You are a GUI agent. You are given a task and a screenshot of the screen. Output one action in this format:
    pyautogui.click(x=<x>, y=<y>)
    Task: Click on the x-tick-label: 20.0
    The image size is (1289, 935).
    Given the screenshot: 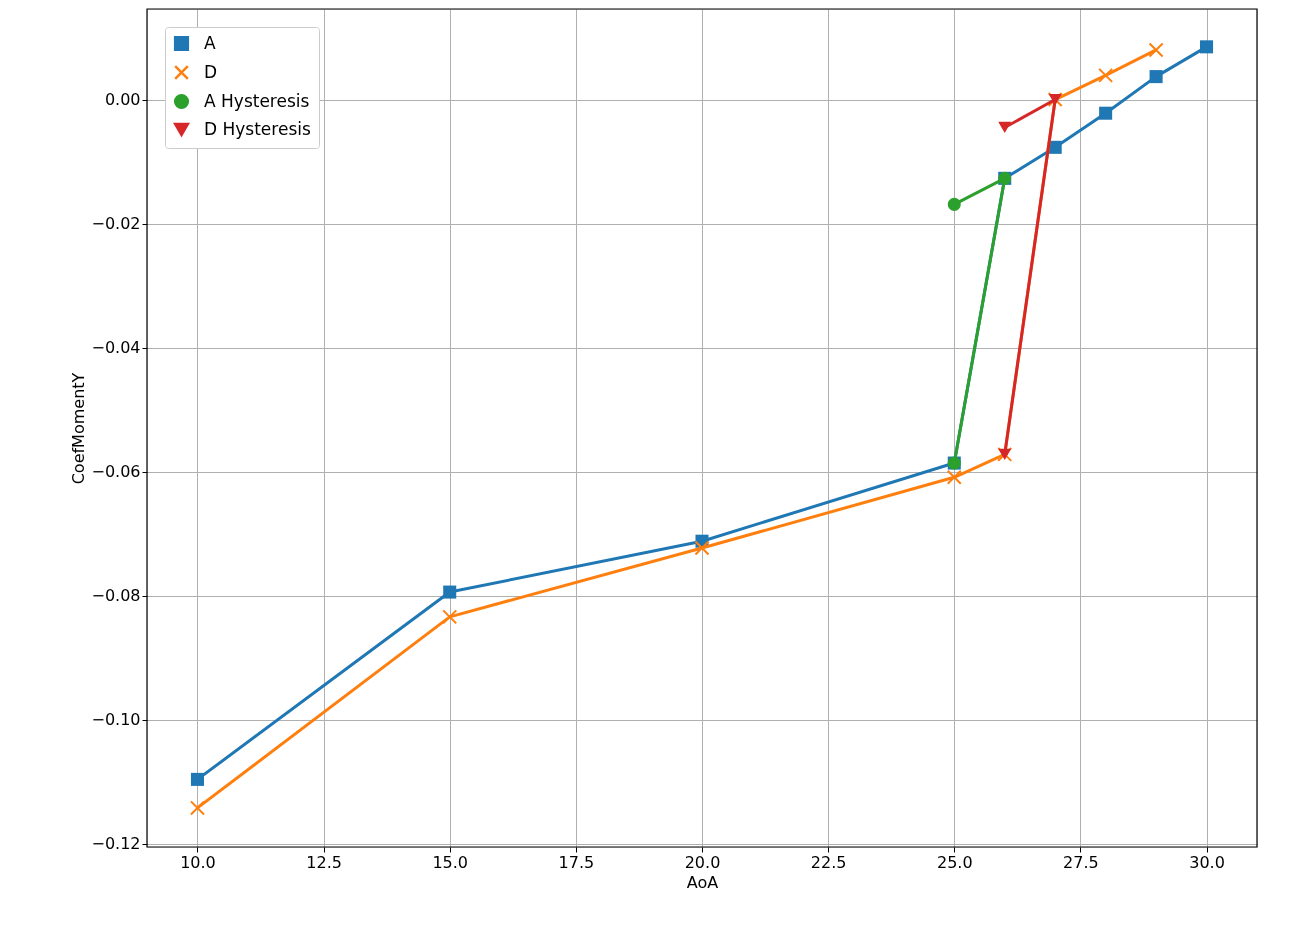 What is the action you would take?
    pyautogui.click(x=702, y=862)
    